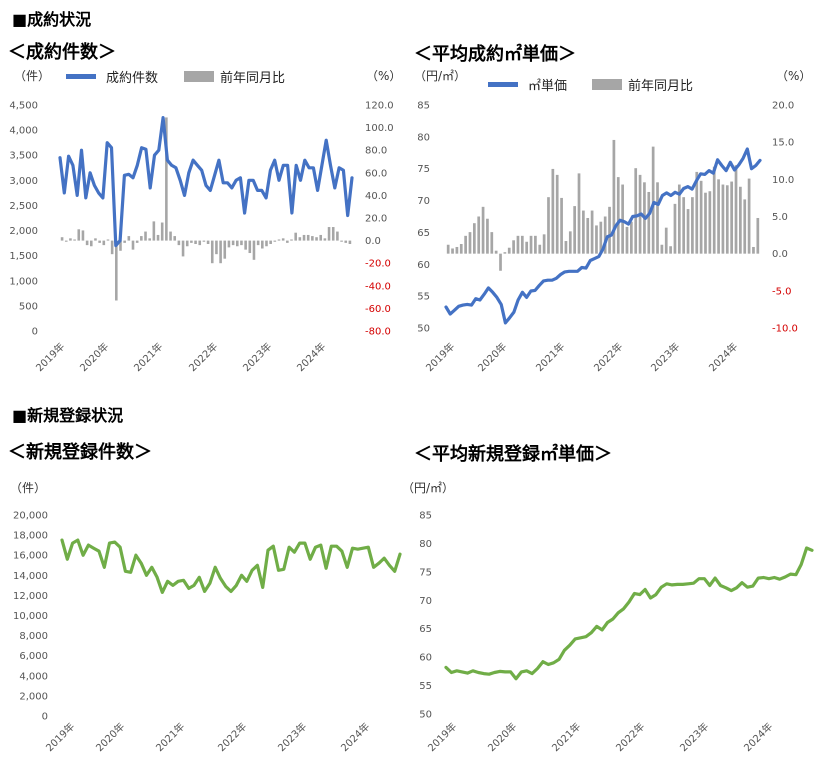  Describe the element at coordinates (723, 357) in the screenshot. I see `x-axis-tick-label: 2024年` at that location.